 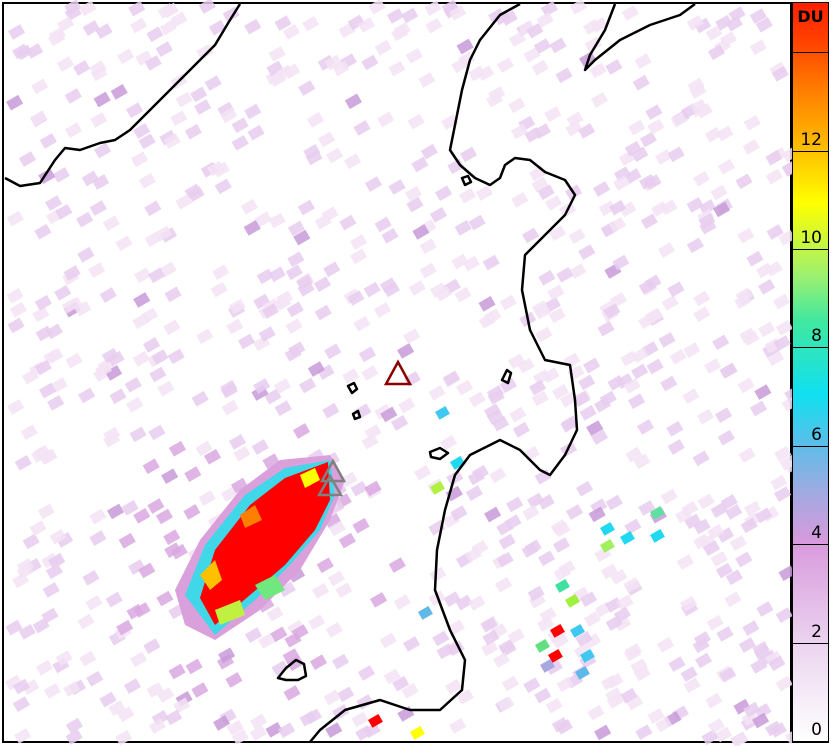 I want to click on colorbar-tick-label: 10, so click(x=811, y=238).